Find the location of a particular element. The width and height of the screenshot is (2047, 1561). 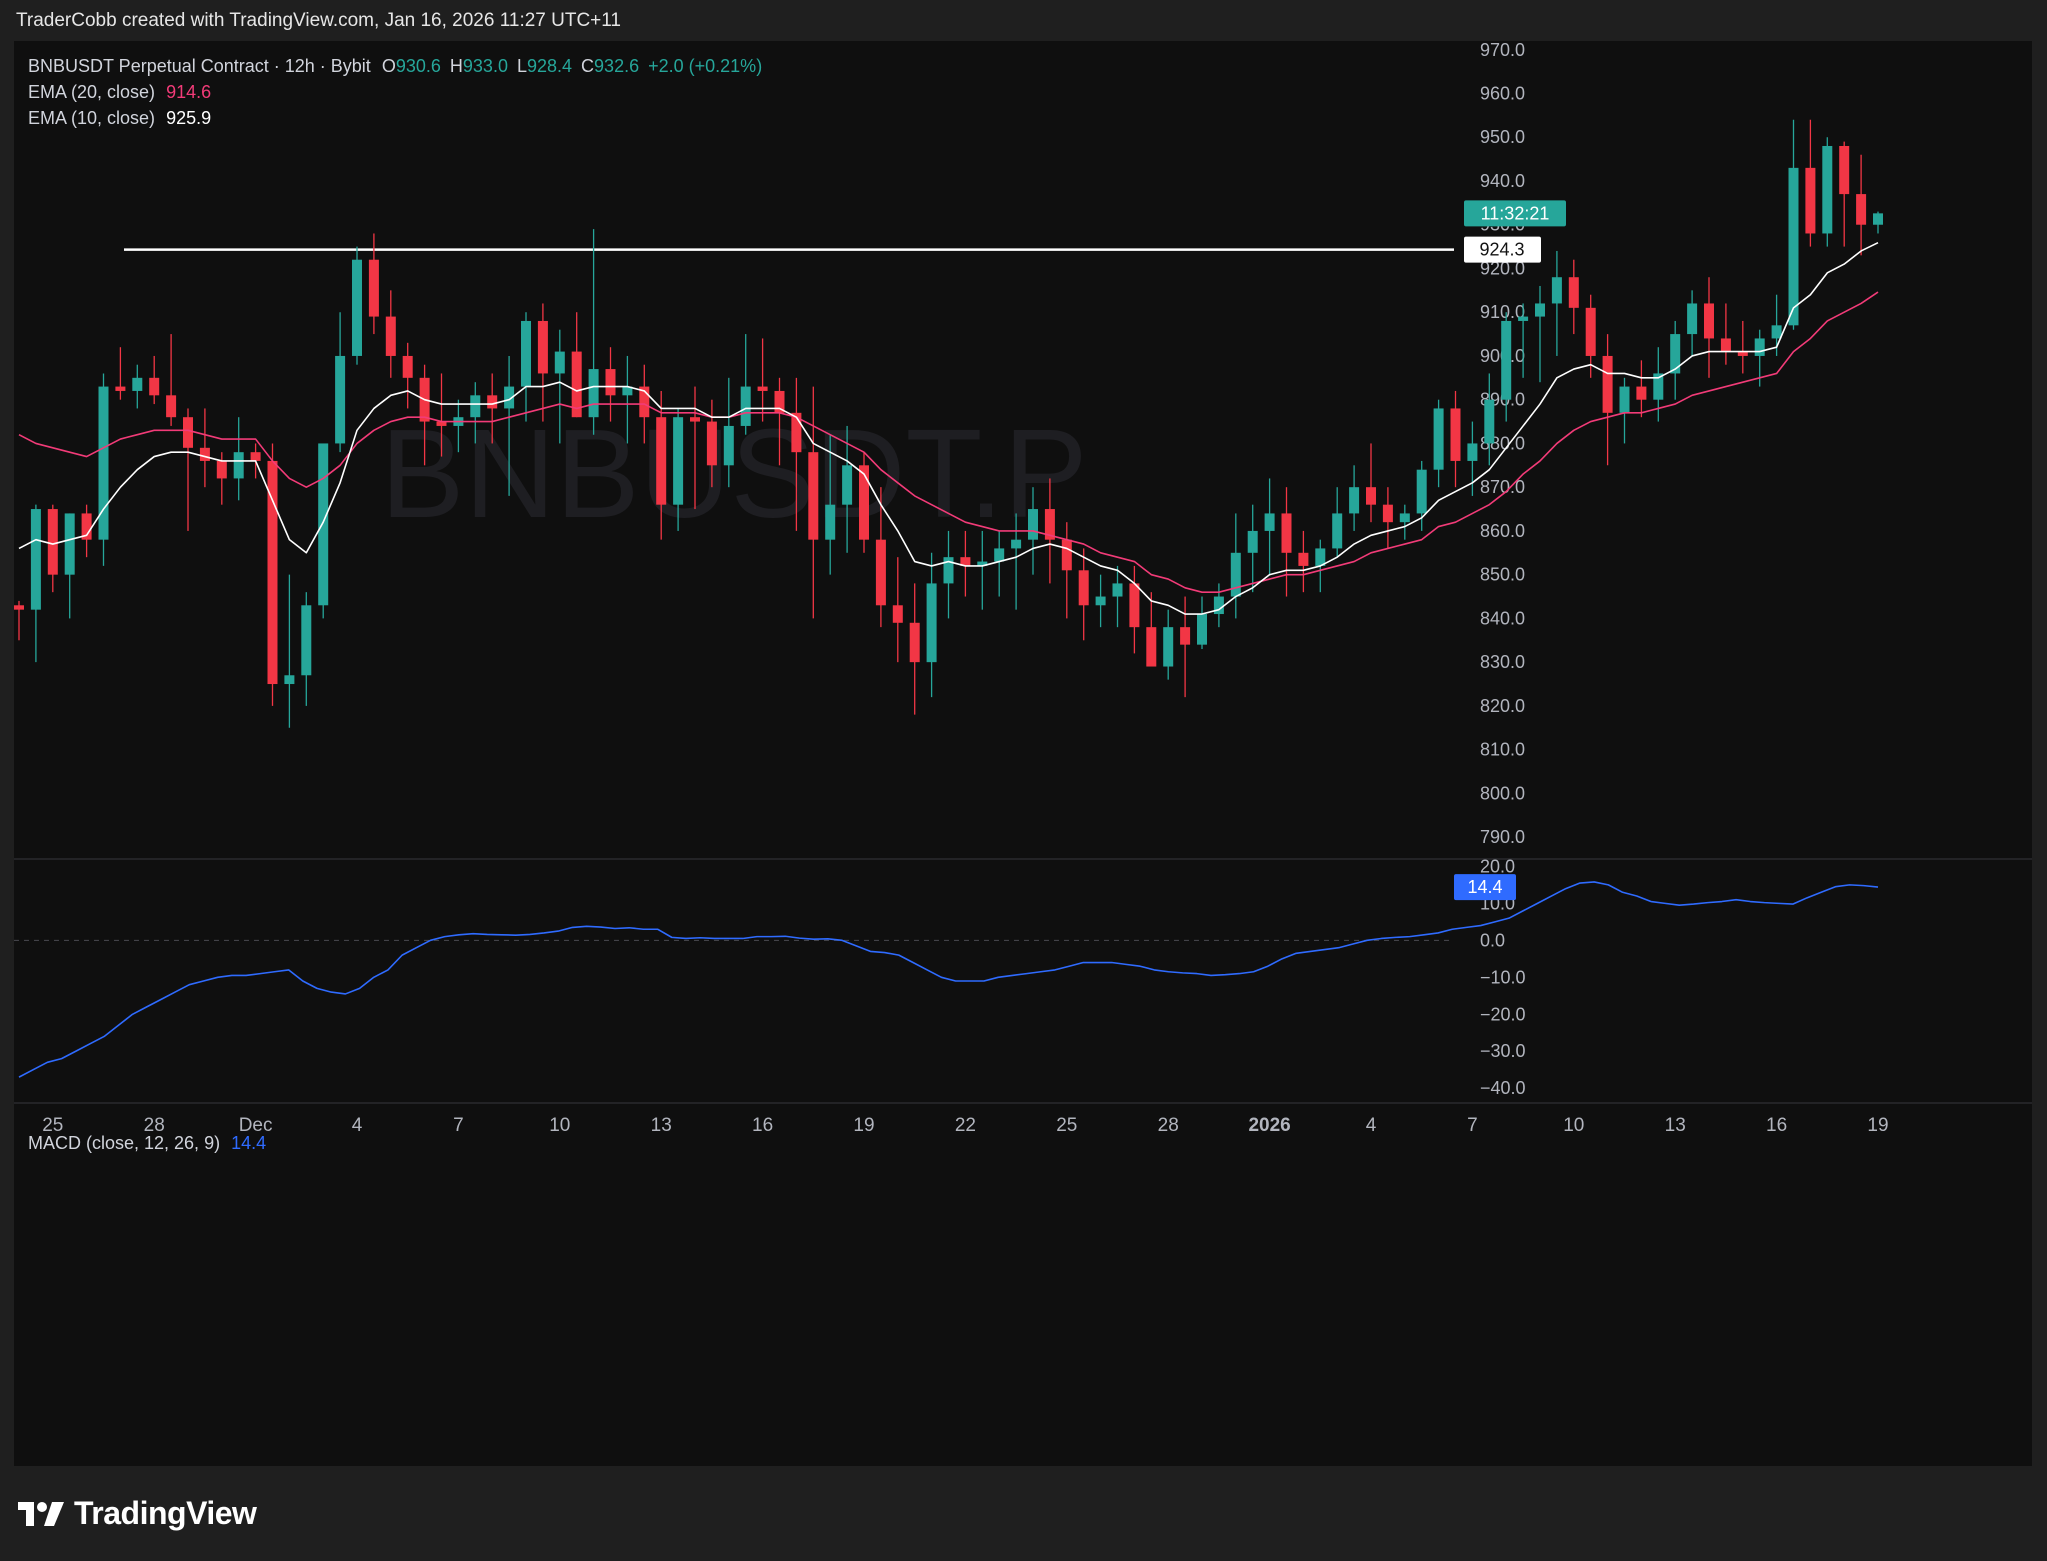

time-axis-tick: 2026 is located at coordinates (1269, 1125).